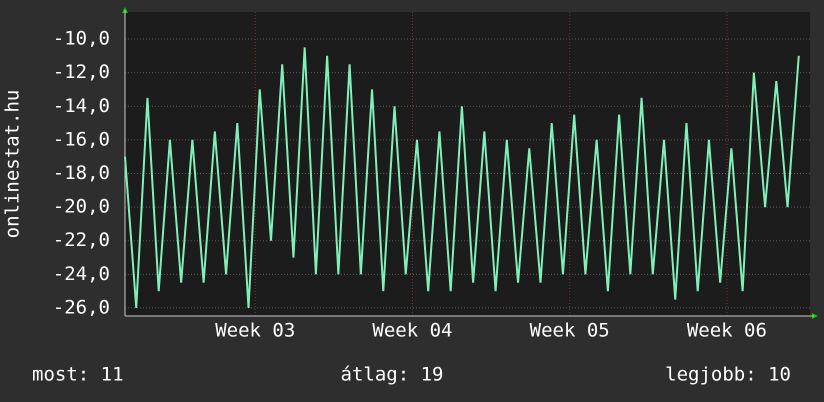 This screenshot has height=402, width=824. What do you see at coordinates (81, 274) in the screenshot?
I see `y-tick-label: -24,0` at bounding box center [81, 274].